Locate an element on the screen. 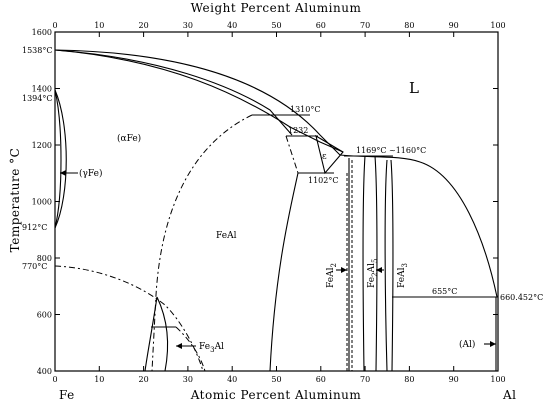 The width and height of the screenshot is (550, 405). bottom-tick-label: 40 is located at coordinates (232, 379).